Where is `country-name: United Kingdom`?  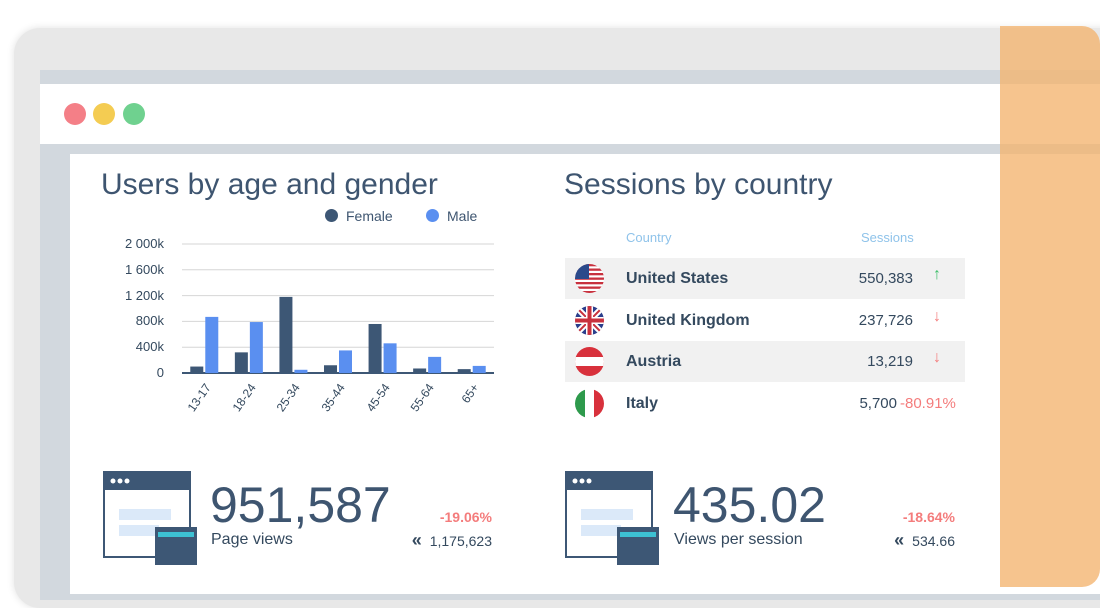 country-name: United Kingdom is located at coordinates (688, 320).